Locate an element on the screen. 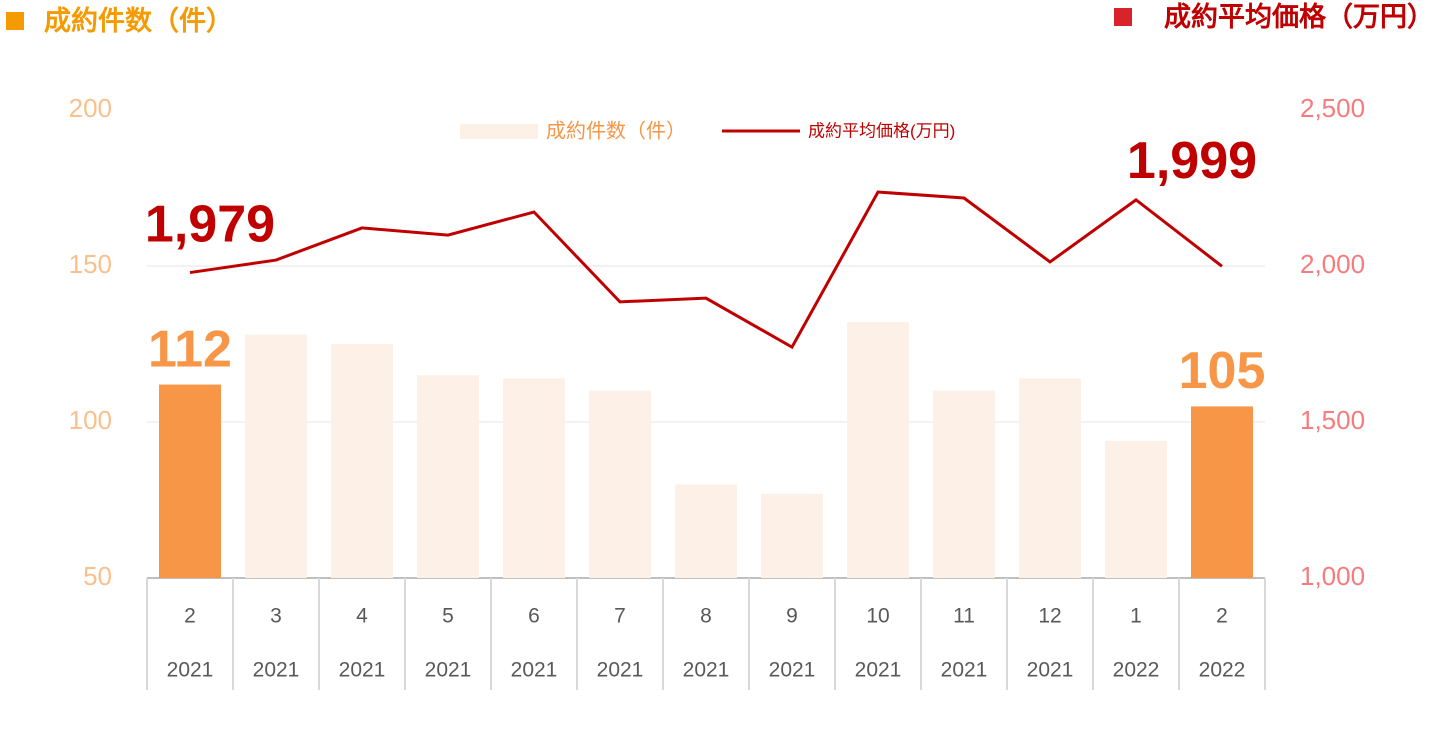 This screenshot has height=738, width=1440. y-tick-label: 150 is located at coordinates (90, 264).